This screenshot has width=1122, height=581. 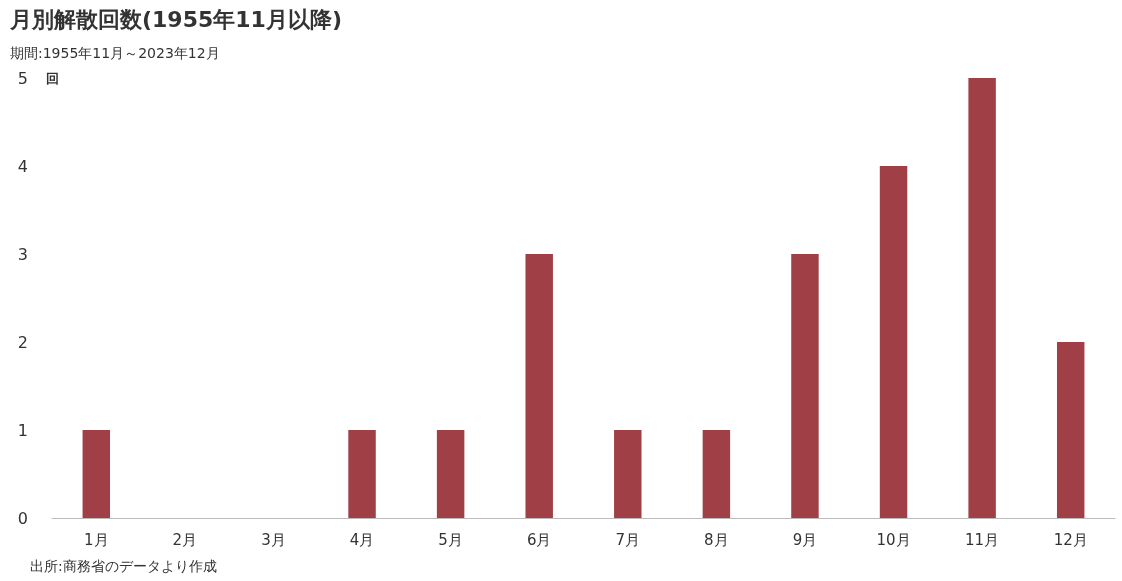 I want to click on y-tick-label: 4, so click(x=22, y=166).